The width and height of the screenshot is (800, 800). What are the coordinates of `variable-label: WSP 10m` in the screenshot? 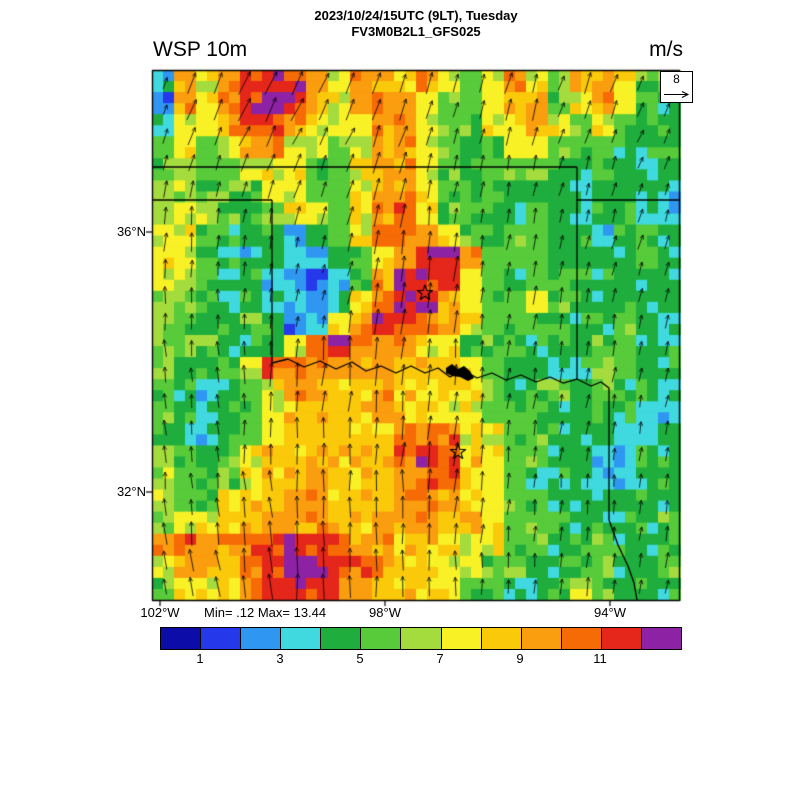 It's located at (200, 49).